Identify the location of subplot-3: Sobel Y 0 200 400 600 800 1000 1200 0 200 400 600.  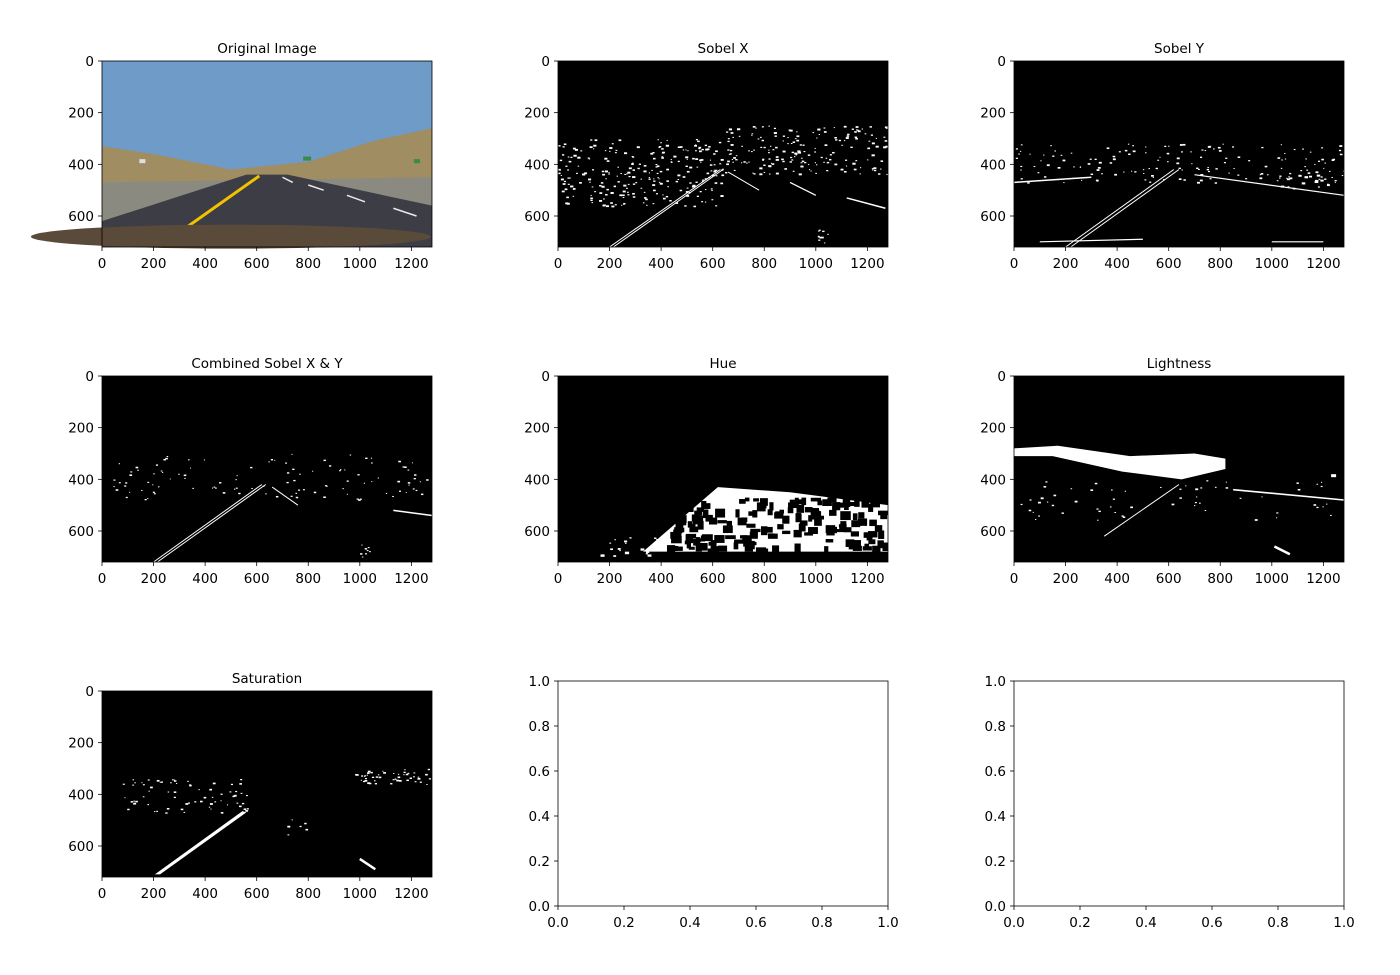
(1163, 156).